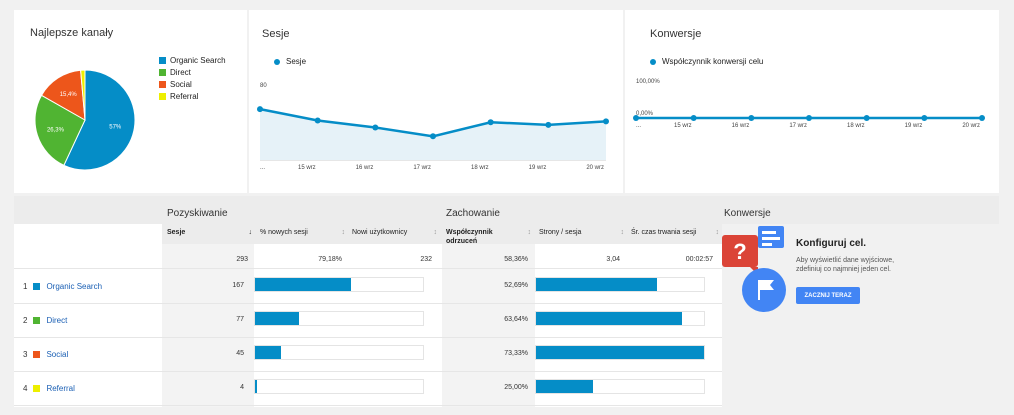 This screenshot has height=415, width=1014. What do you see at coordinates (184, 96) in the screenshot?
I see `pie-legend-label: Referral` at bounding box center [184, 96].